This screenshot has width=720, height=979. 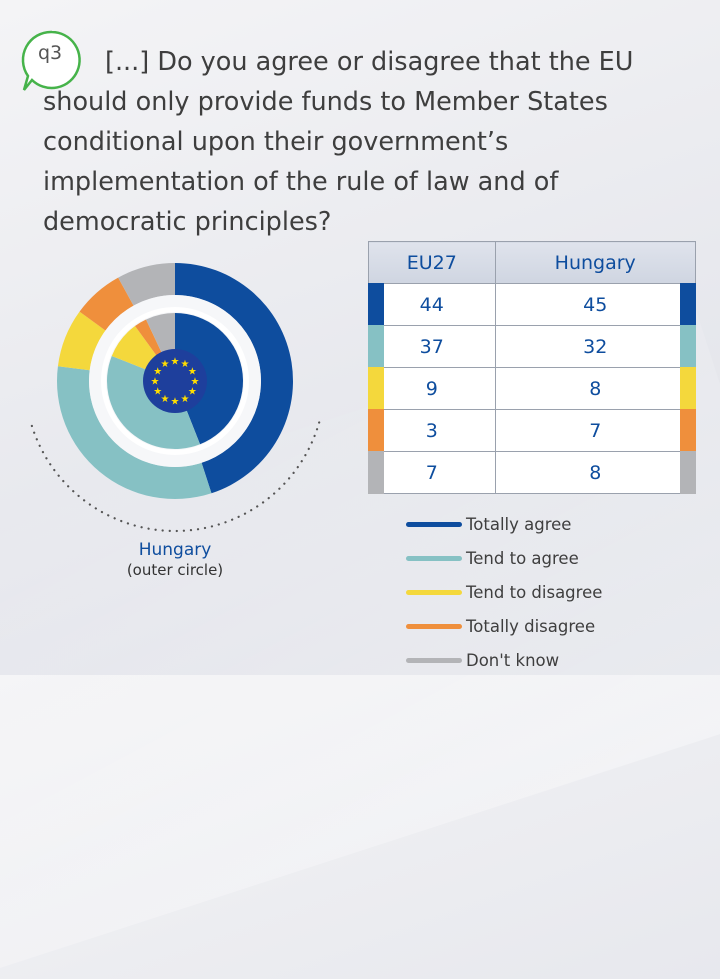 What do you see at coordinates (534, 592) in the screenshot?
I see `legend-label: Tend to disagree` at bounding box center [534, 592].